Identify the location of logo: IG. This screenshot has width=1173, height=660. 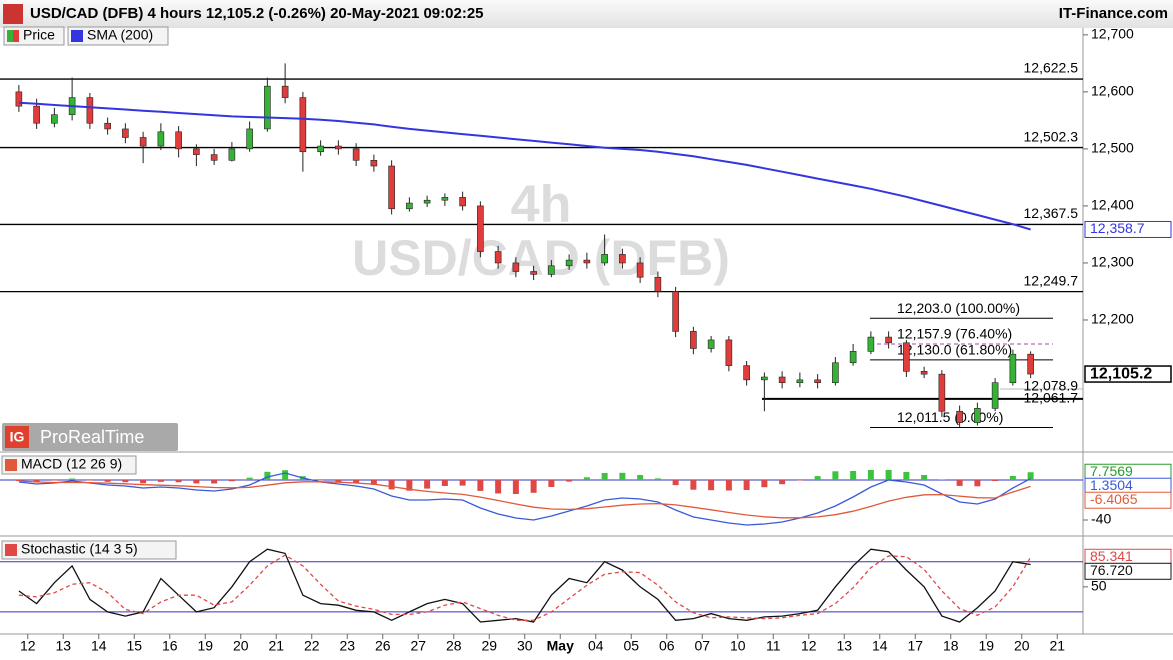
(17, 437).